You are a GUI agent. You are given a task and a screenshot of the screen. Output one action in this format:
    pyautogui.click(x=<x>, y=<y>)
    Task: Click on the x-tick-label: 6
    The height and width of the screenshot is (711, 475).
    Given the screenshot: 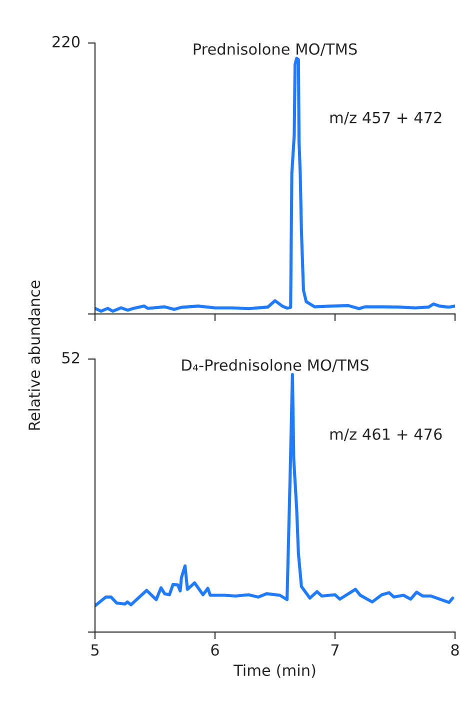 What is the action you would take?
    pyautogui.click(x=215, y=650)
    